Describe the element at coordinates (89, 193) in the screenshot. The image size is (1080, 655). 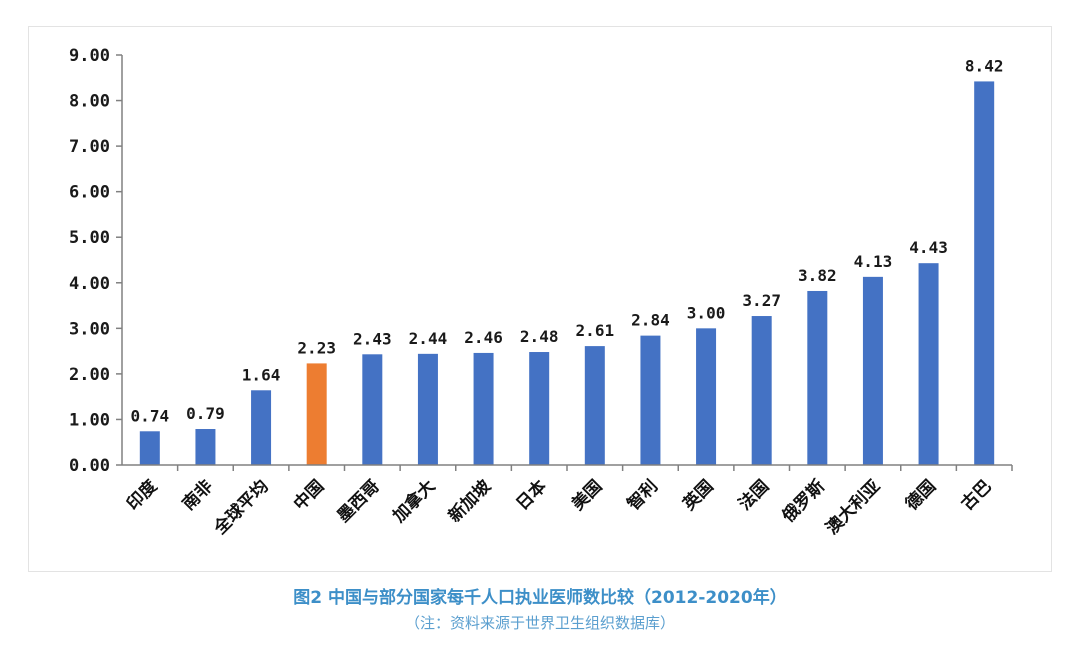
I see `y-tick-label: 6.00` at that location.